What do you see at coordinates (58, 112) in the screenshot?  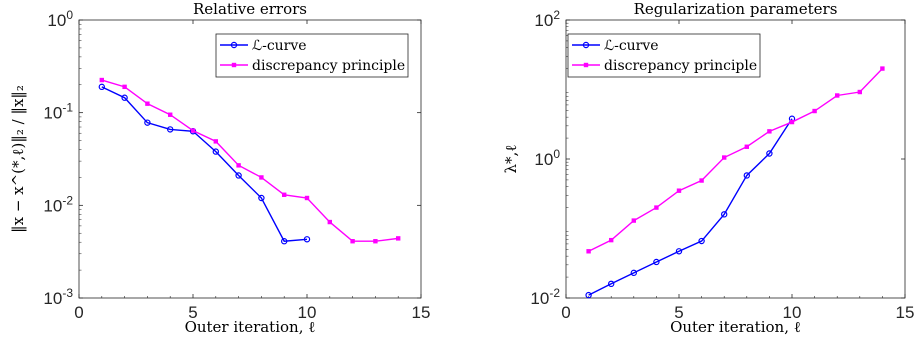 I see `y-tick-label: 10⁻¹` at bounding box center [58, 112].